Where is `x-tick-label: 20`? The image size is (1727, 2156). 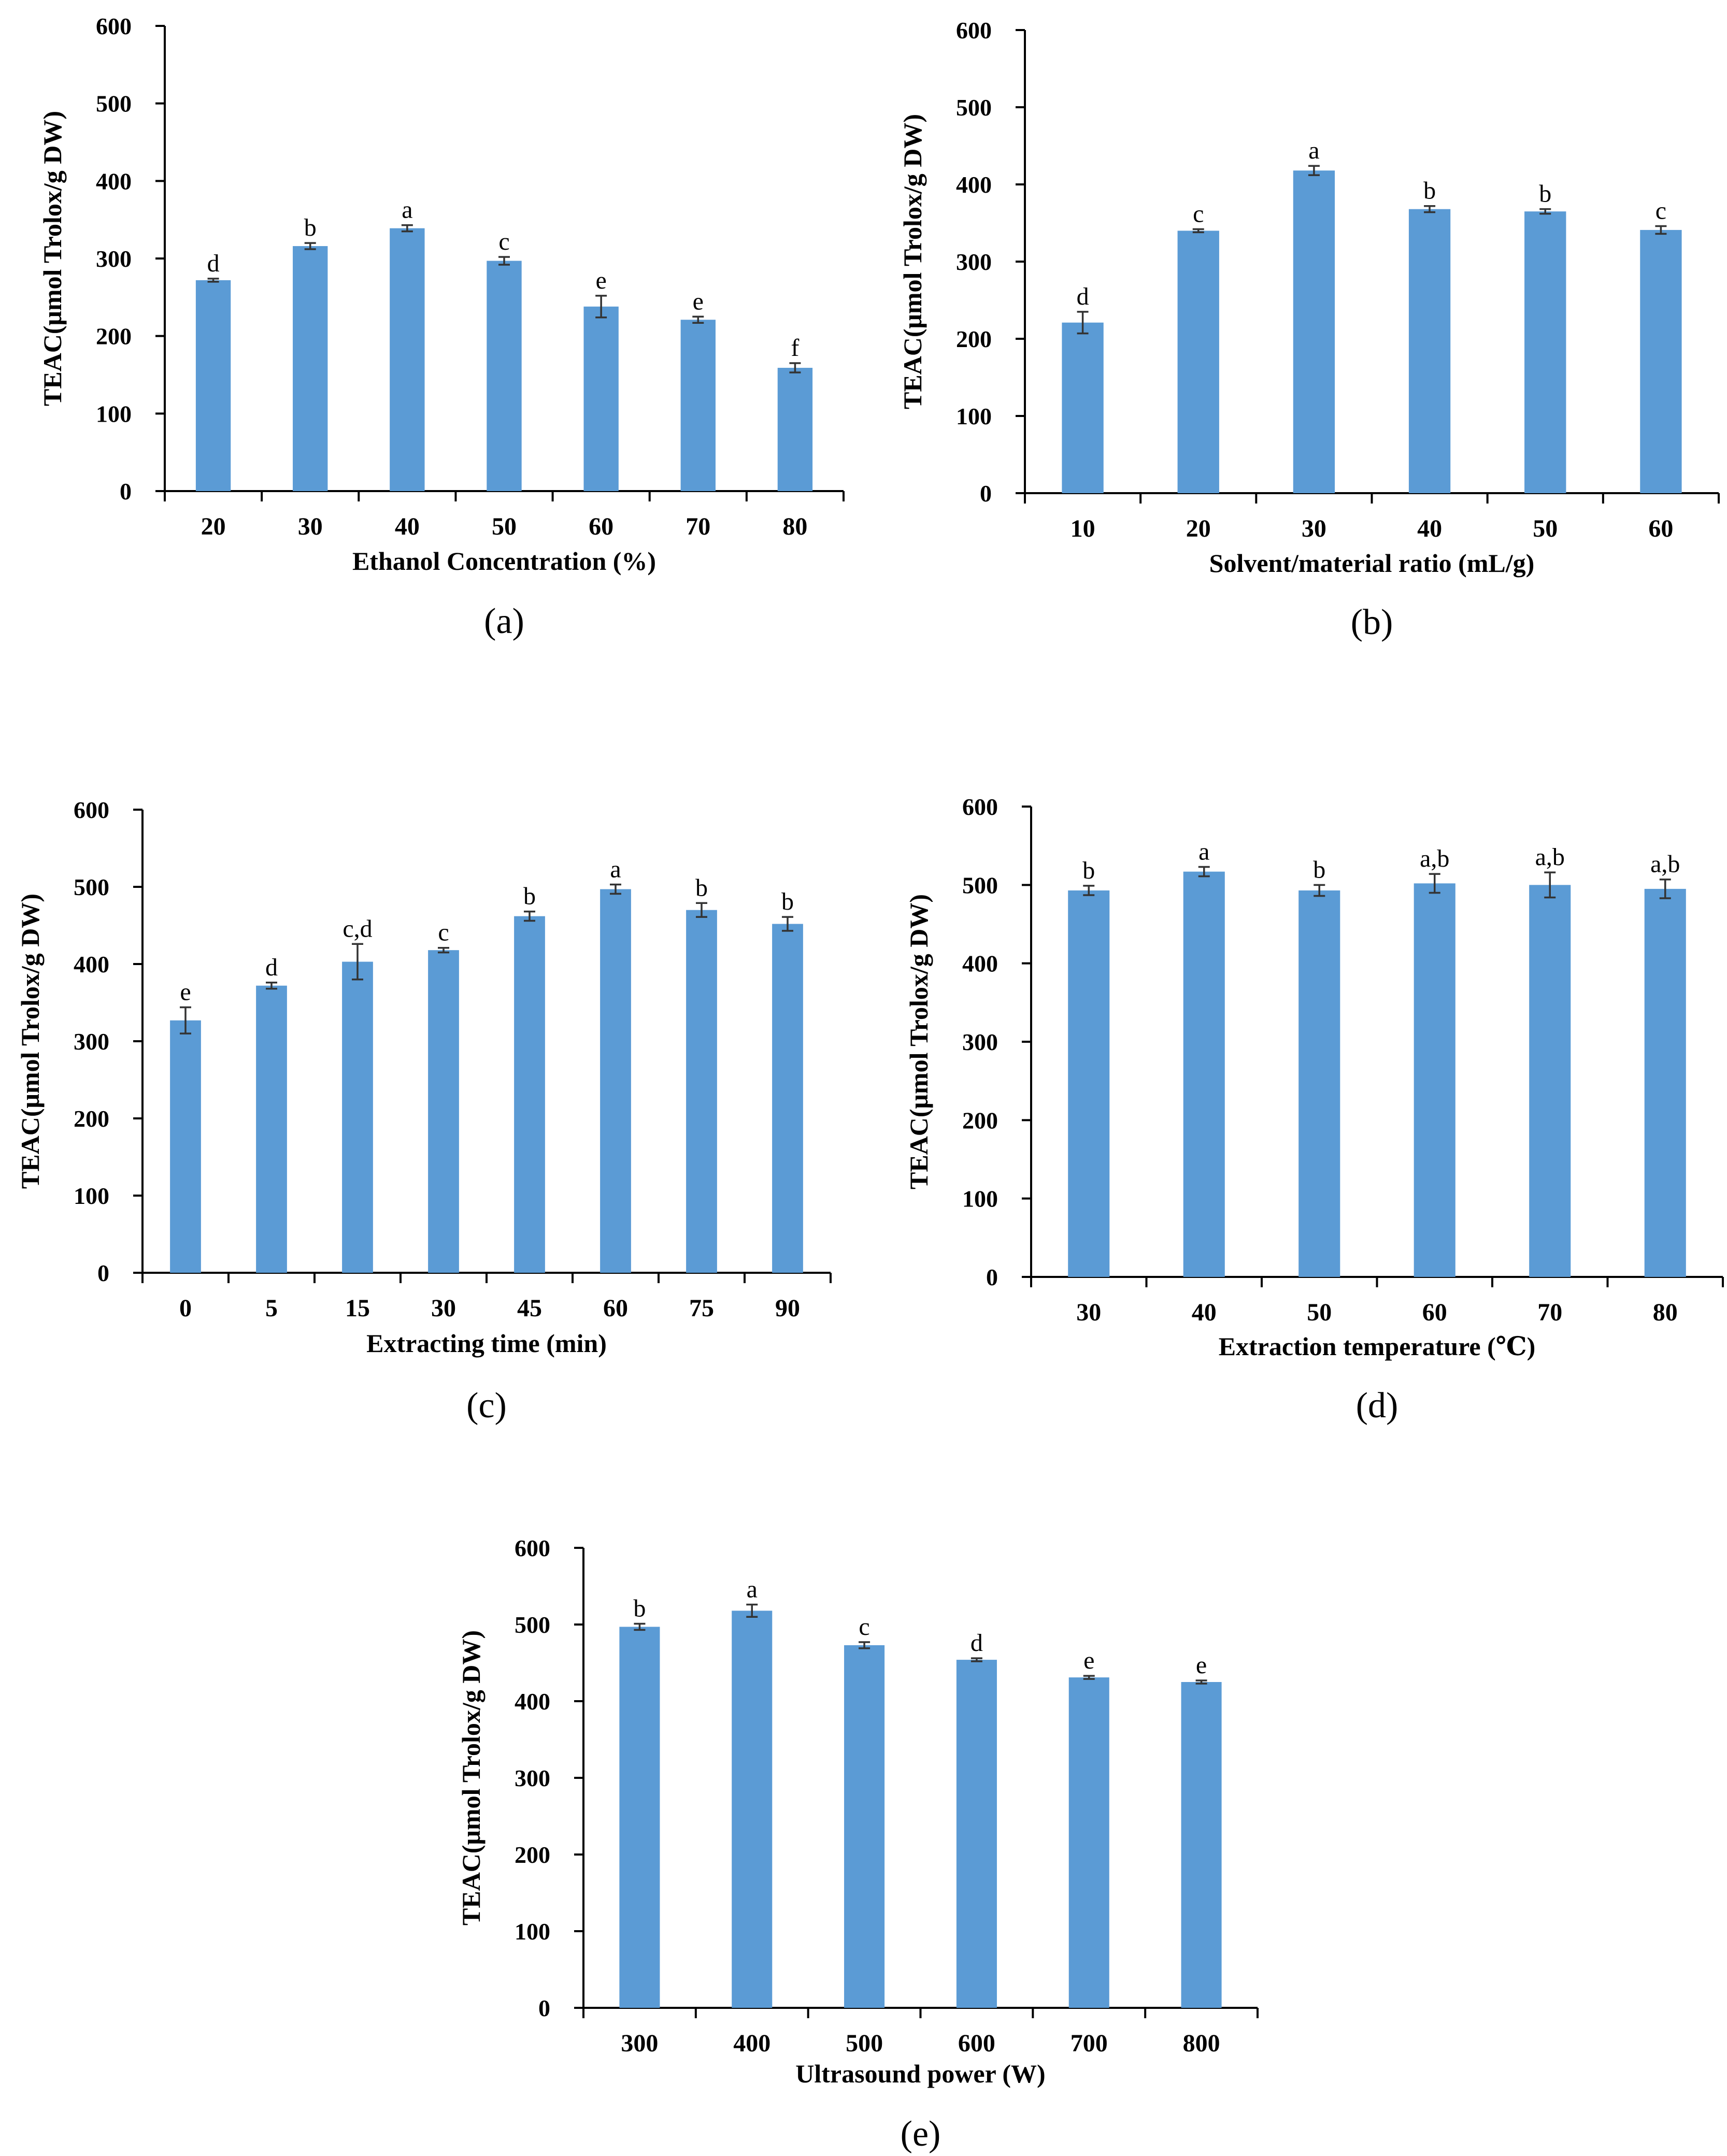
x-tick-label: 20 is located at coordinates (214, 526).